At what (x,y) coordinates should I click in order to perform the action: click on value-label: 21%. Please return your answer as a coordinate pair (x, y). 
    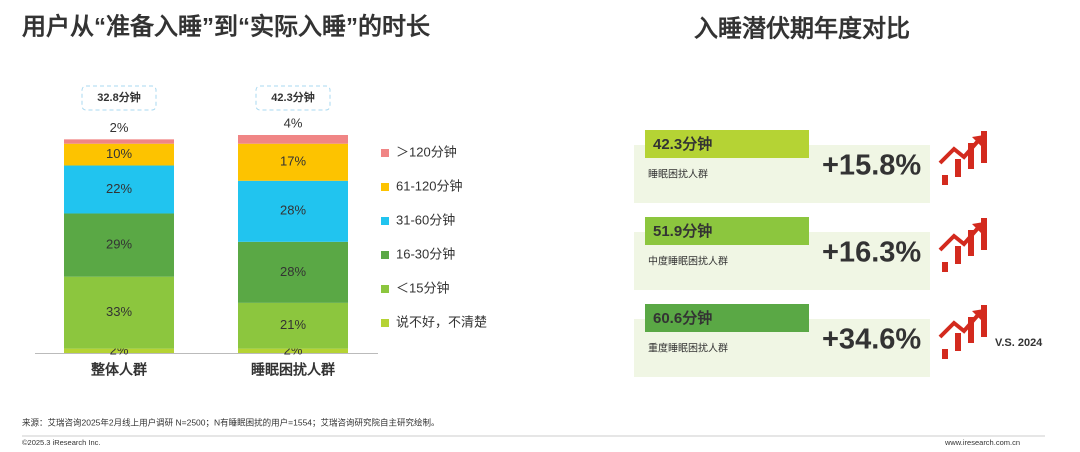
    Looking at the image, I should click on (293, 324).